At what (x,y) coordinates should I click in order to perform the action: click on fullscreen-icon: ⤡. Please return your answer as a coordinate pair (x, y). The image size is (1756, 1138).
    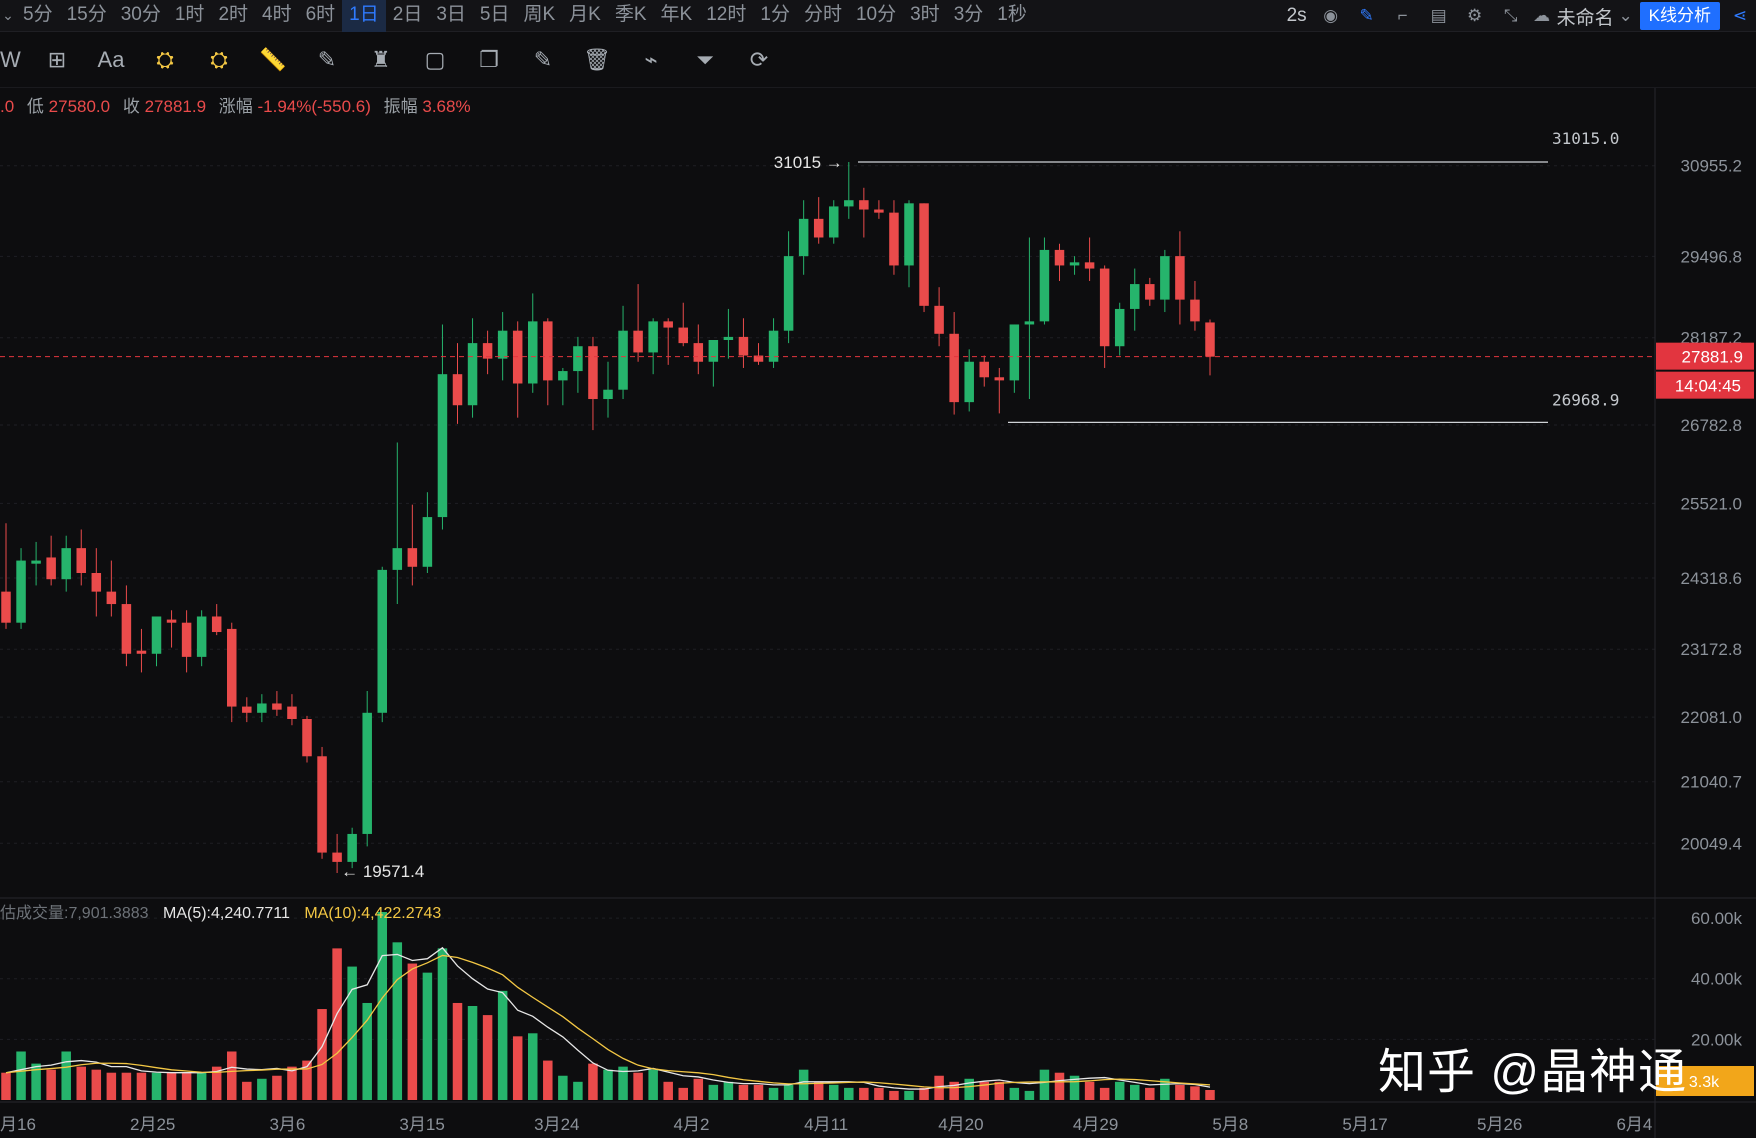
    Looking at the image, I should click on (1510, 15).